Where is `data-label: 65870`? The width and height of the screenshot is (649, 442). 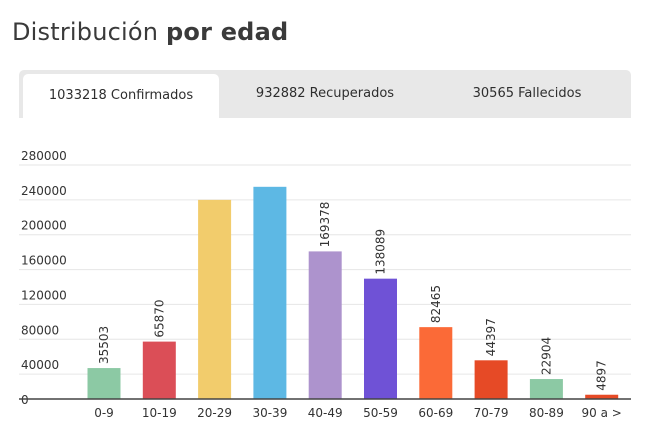
data-label: 65870 is located at coordinates (159, 318).